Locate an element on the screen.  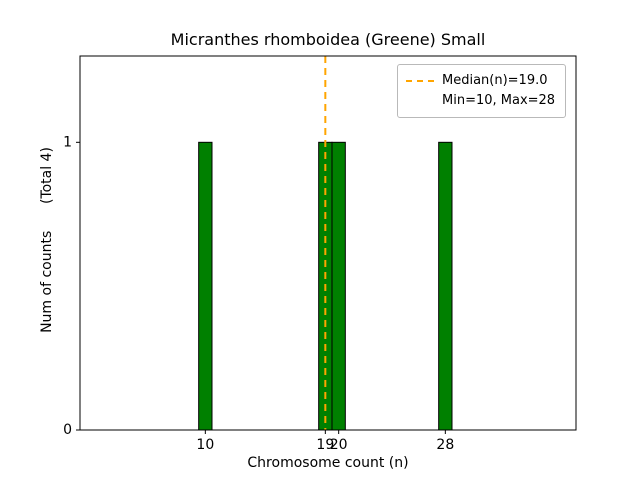
legend-label-median: Median(n)=19.0 is located at coordinates (495, 80).